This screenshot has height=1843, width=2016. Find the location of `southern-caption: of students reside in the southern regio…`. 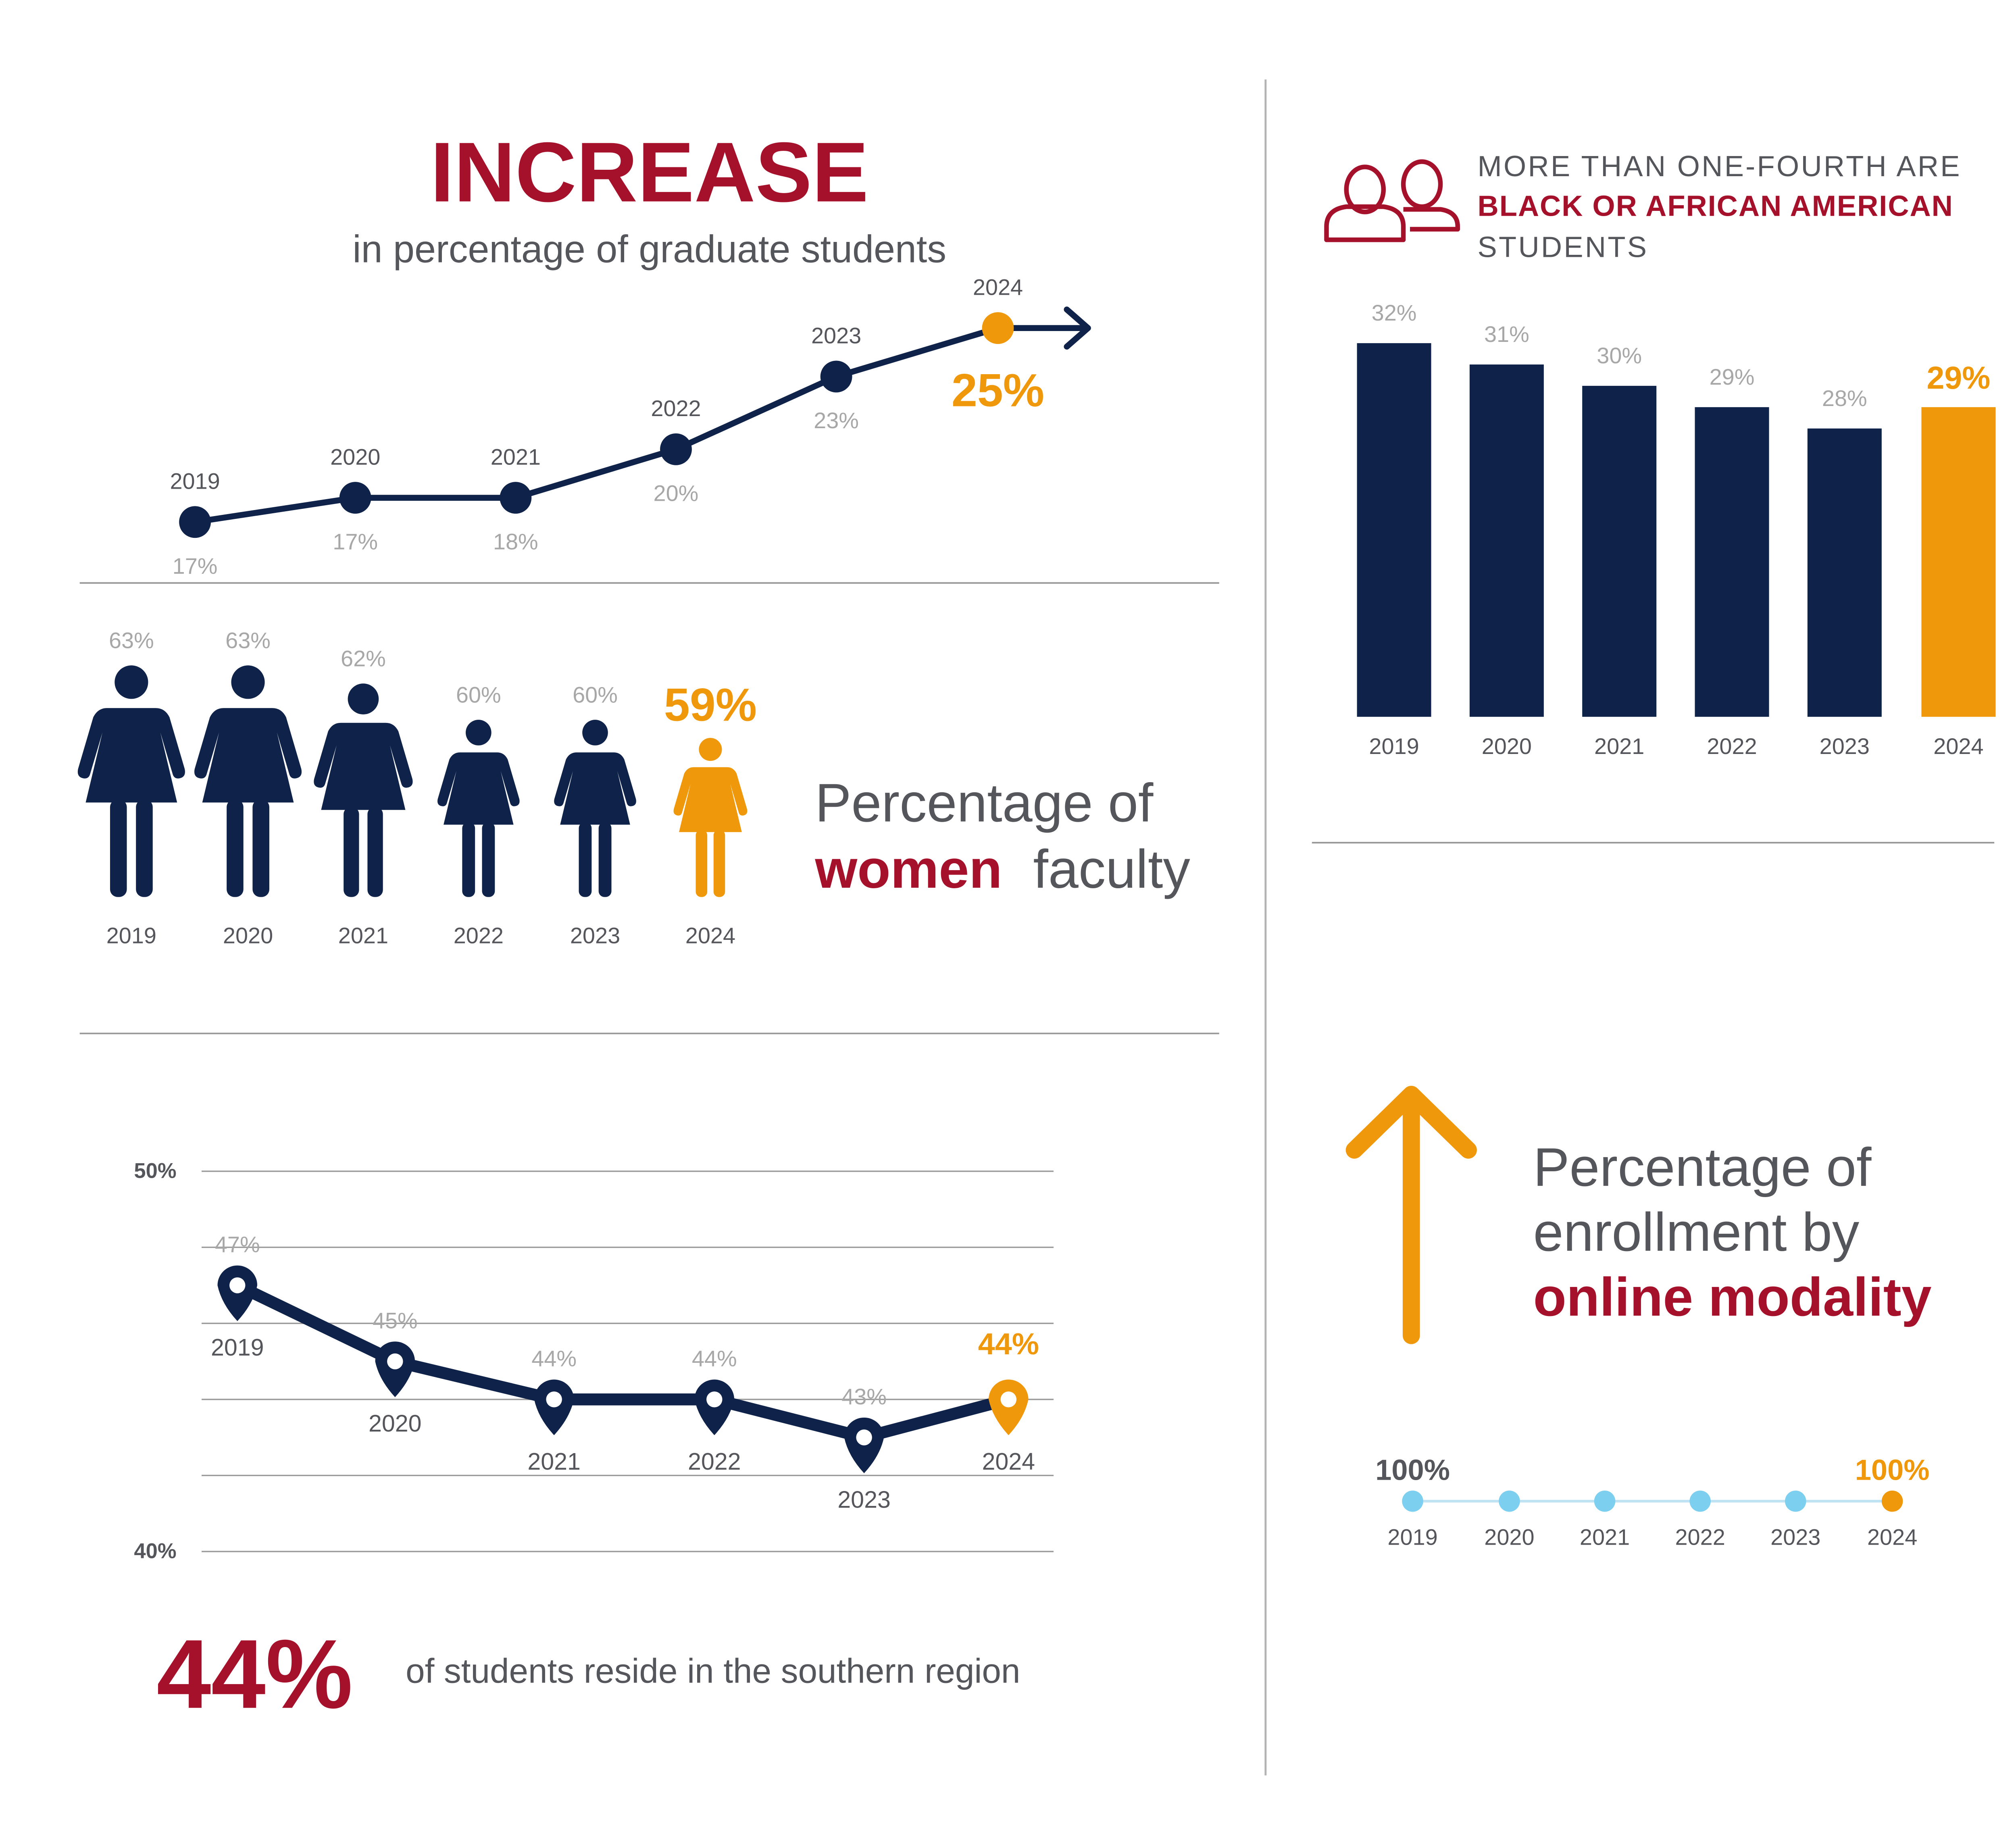

southern-caption: of students reside in the southern regio… is located at coordinates (713, 1671).